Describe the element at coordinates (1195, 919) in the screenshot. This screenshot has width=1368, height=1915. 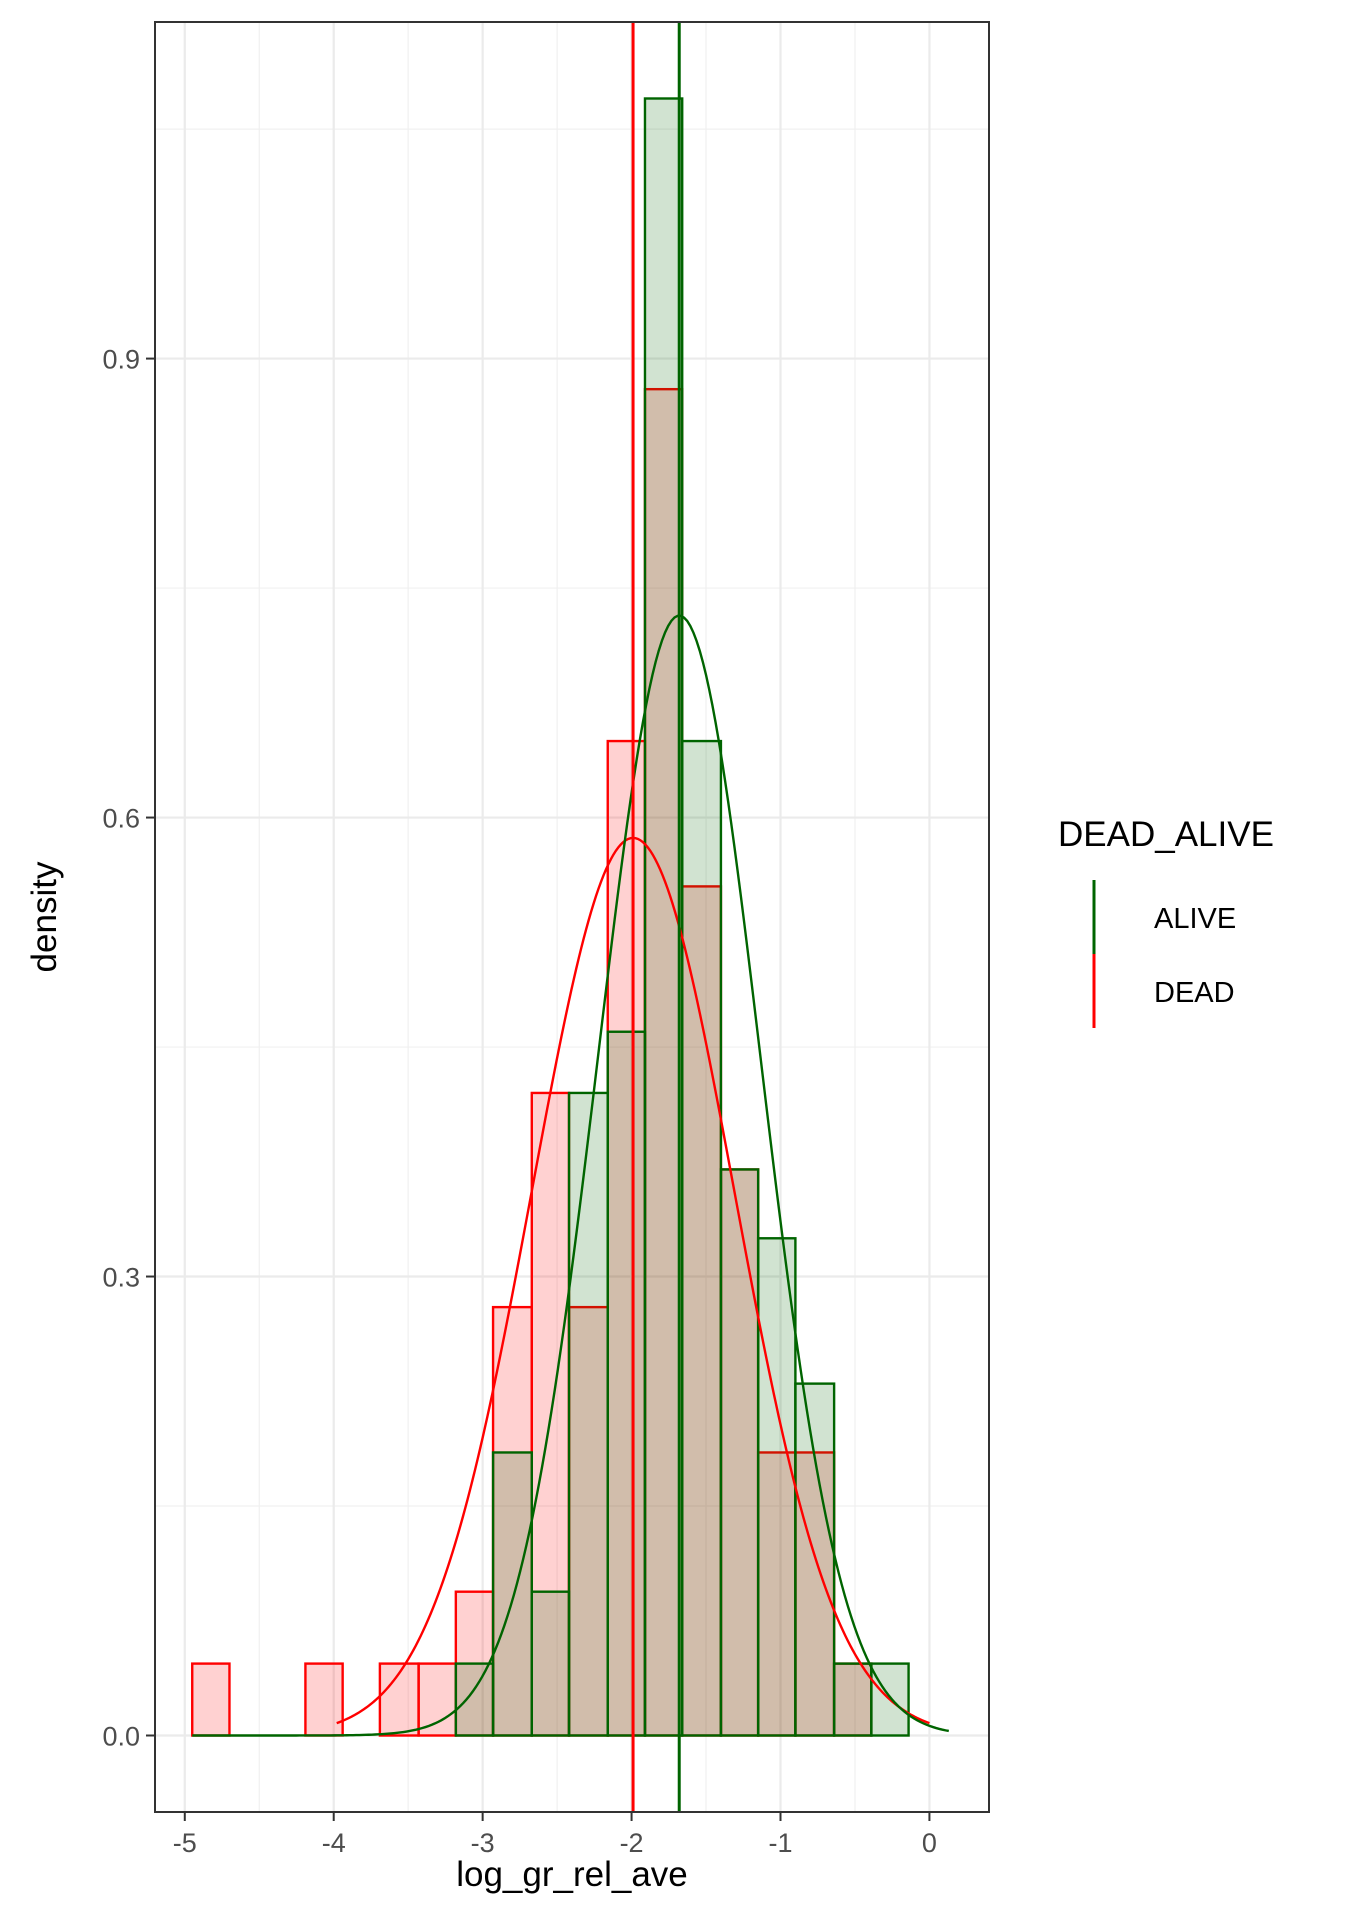
I see `legend-label-alive: ALIVE` at that location.